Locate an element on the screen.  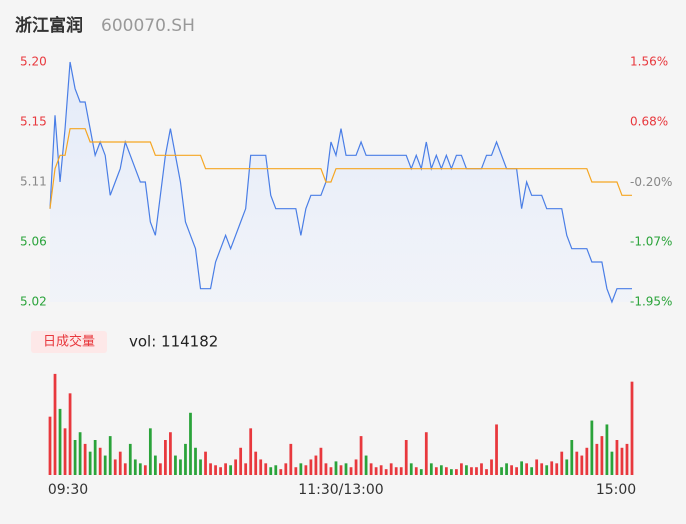
y2-tick-label: 0.68% is located at coordinates (649, 122).